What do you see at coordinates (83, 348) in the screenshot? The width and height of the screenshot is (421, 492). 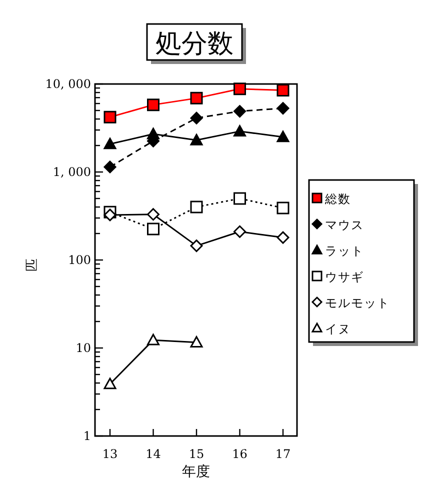 I see `y-tick-label: 10` at bounding box center [83, 348].